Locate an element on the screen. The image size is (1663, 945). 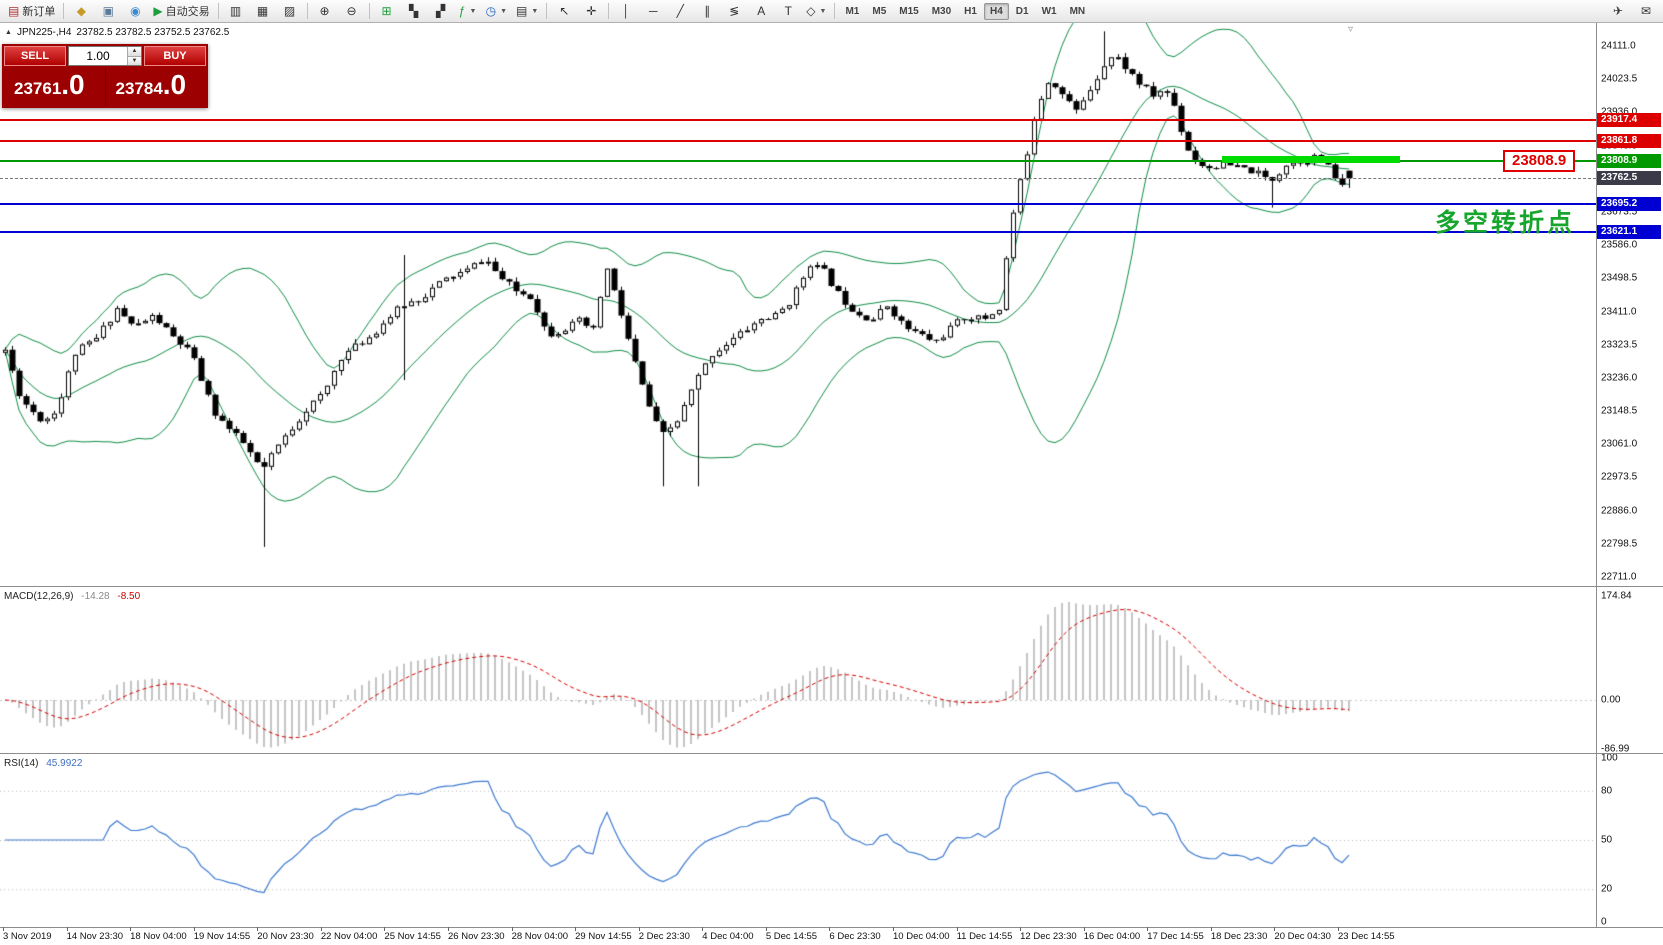
templates-icon: ▤ is located at coordinates (522, 11).